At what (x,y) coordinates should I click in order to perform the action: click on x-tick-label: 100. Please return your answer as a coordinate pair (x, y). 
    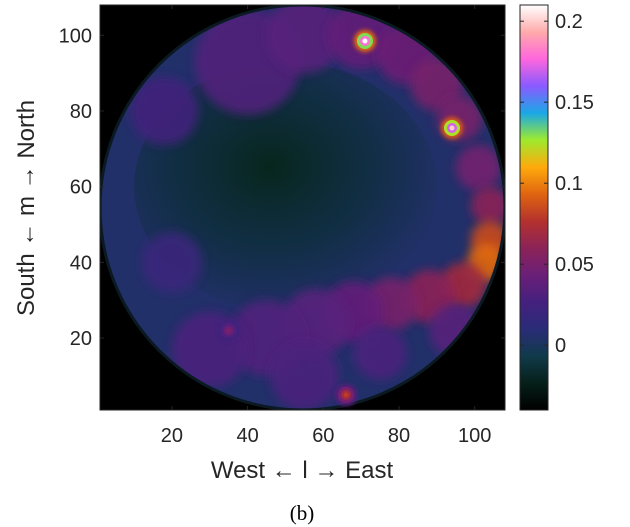
    Looking at the image, I should click on (474, 436).